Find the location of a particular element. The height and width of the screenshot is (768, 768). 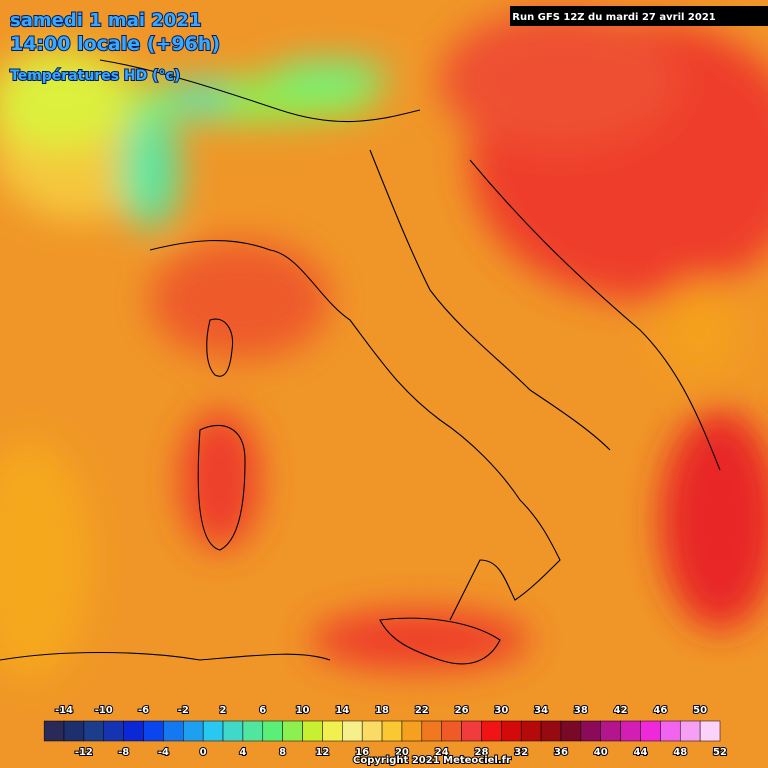

scale-label: 36 is located at coordinates (561, 752).